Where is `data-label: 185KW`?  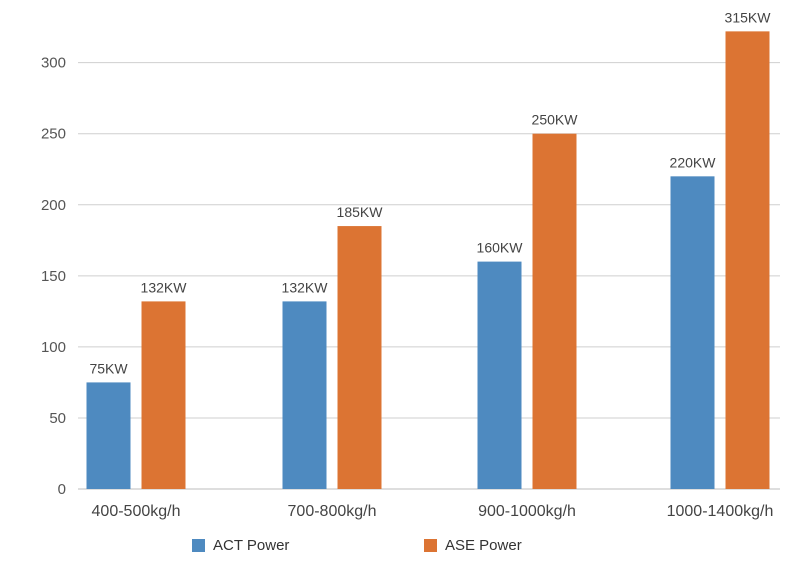
data-label: 185KW is located at coordinates (360, 212).